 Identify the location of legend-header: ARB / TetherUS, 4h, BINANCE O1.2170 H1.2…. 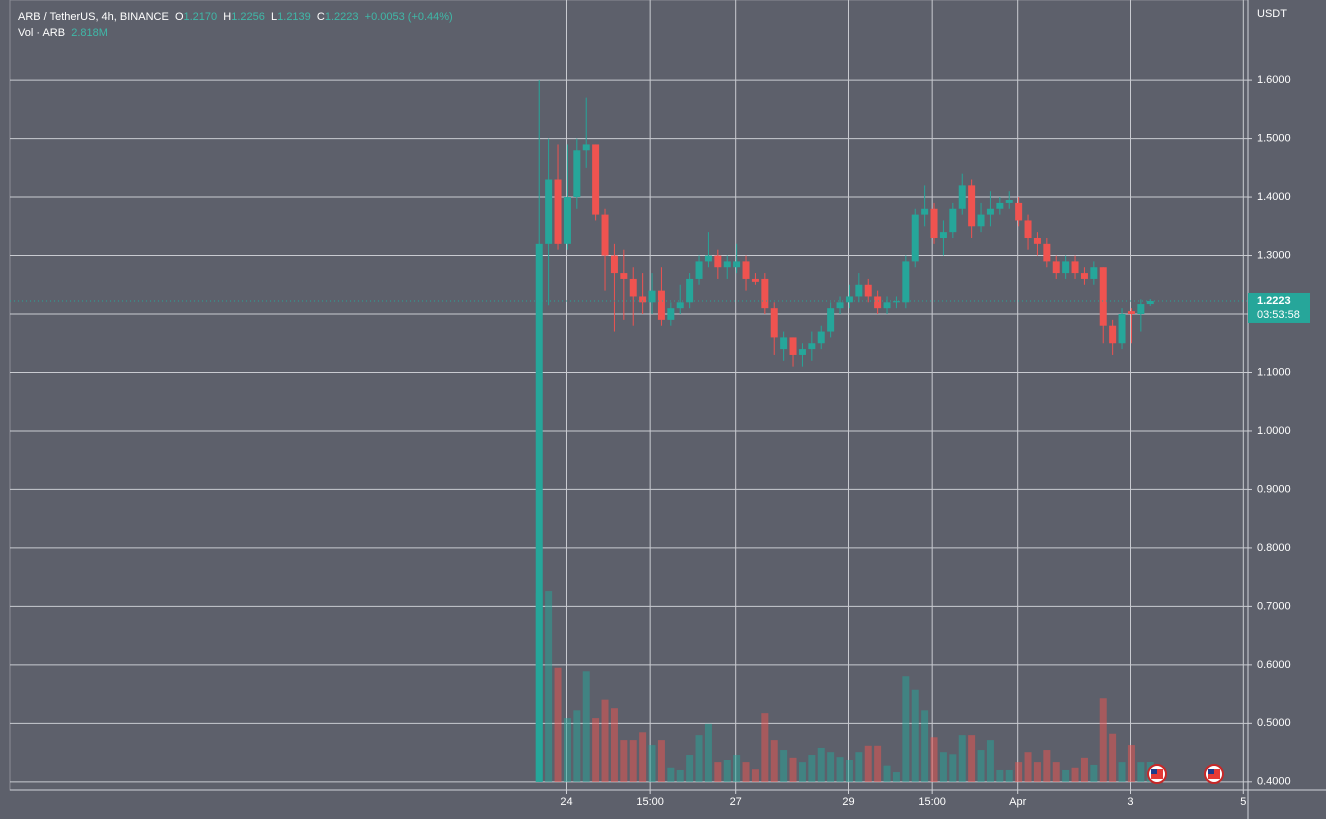
(235, 25).